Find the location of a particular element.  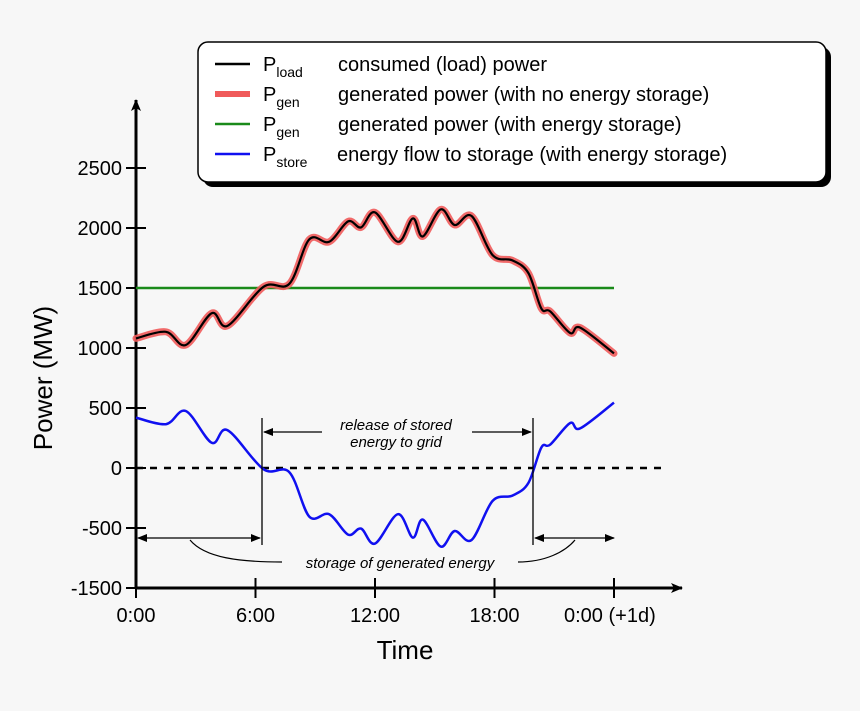

series-gen-no-storage is located at coordinates (375, 281).